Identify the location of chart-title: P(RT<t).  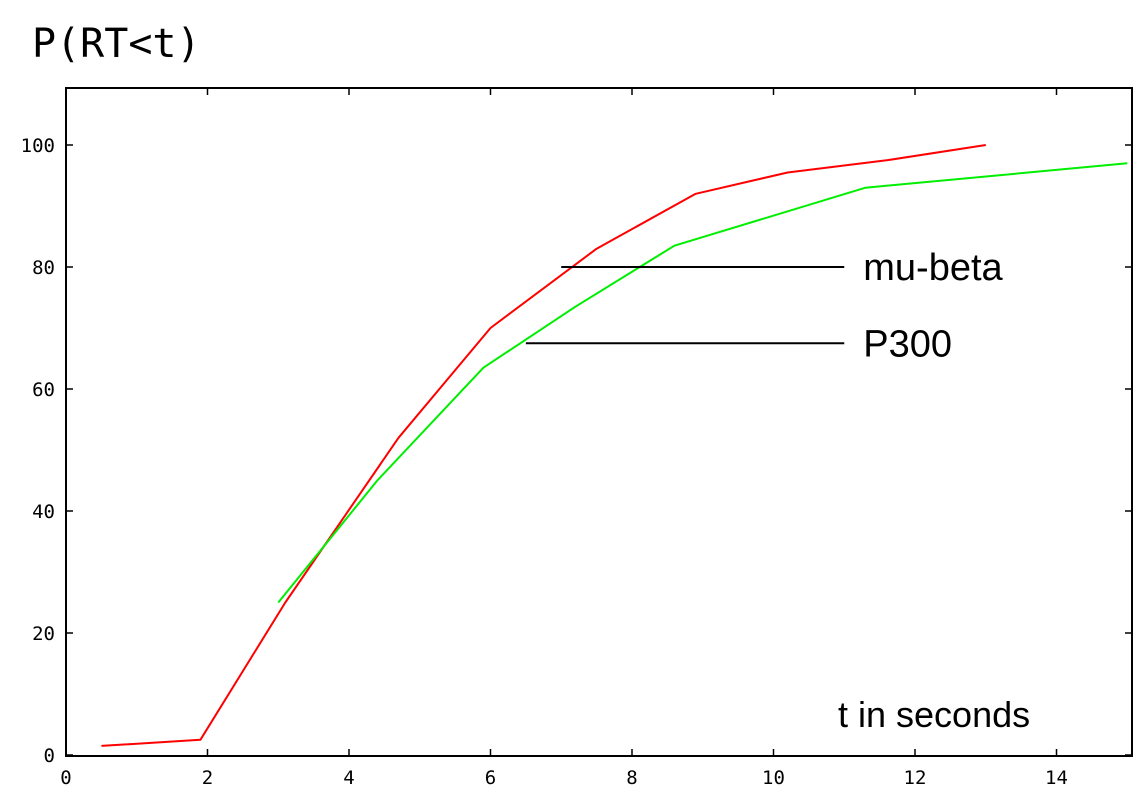
(116, 44).